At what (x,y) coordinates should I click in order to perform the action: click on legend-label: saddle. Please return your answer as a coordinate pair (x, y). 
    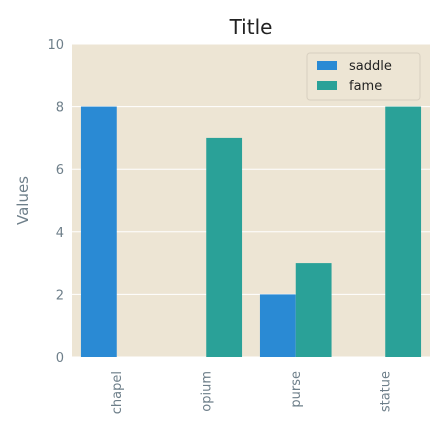
    Looking at the image, I should click on (370, 66).